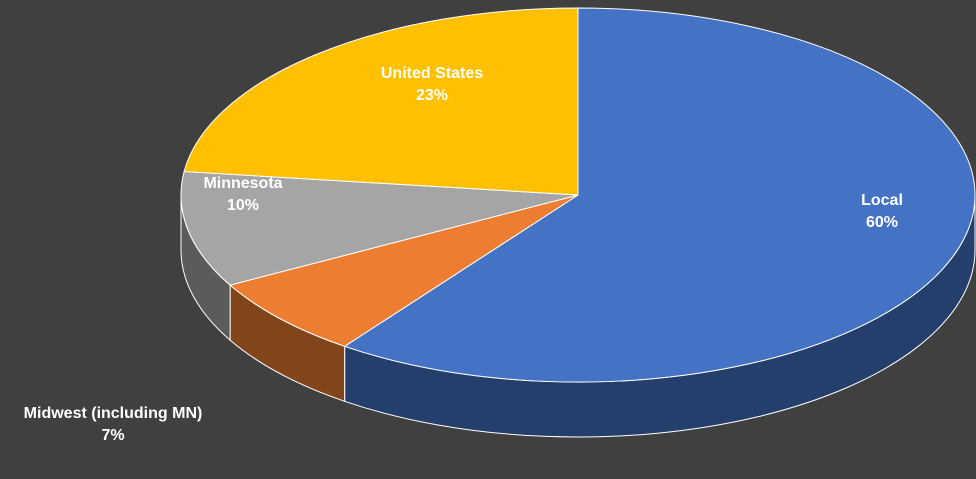 The width and height of the screenshot is (976, 479). Describe the element at coordinates (243, 183) in the screenshot. I see `category-label: Minnesota` at that location.